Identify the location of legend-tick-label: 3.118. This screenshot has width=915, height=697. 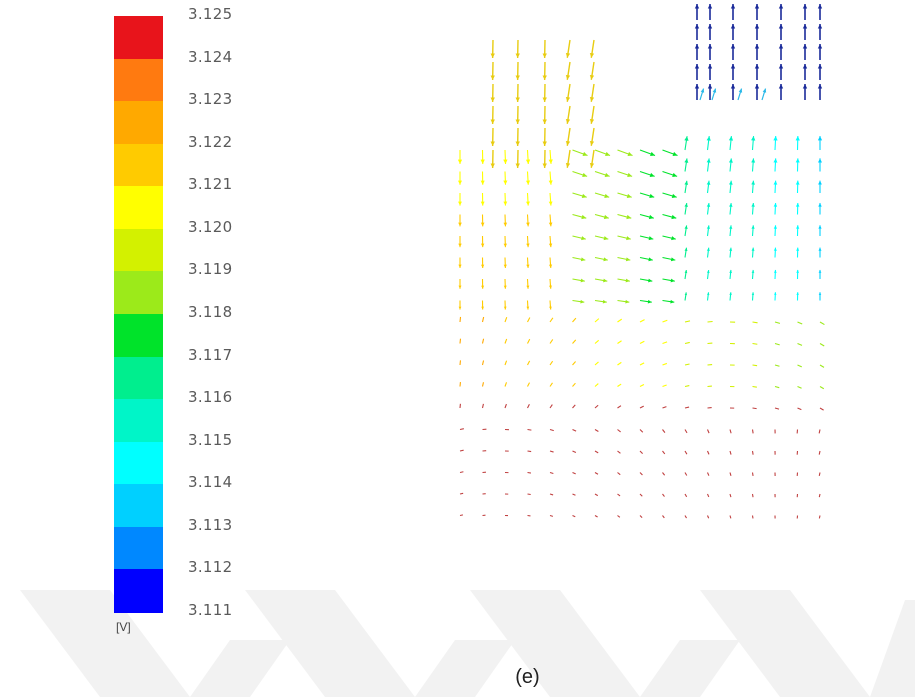
(210, 312).